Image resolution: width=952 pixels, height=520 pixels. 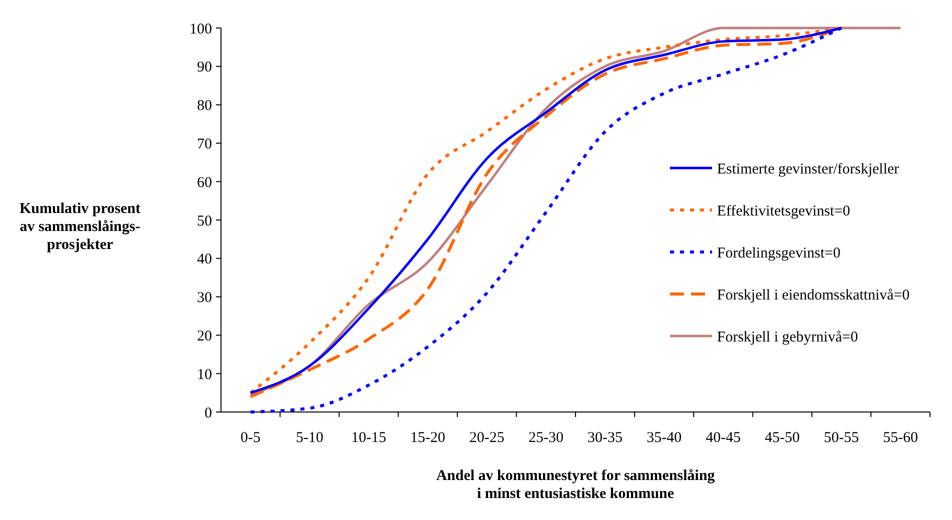 What do you see at coordinates (546, 438) in the screenshot?
I see `x-tick-label: 25-30` at bounding box center [546, 438].